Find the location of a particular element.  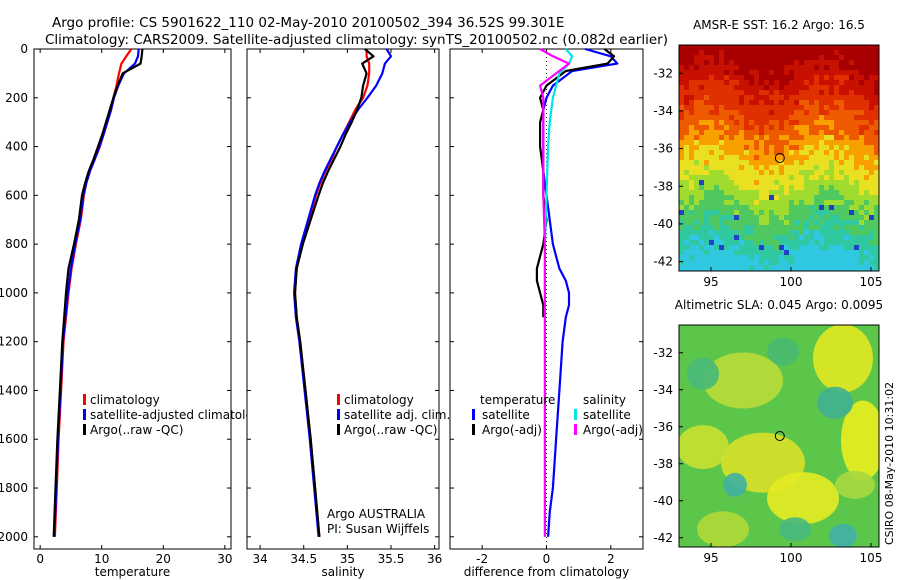

x-tick-label: 105 is located at coordinates (871, 558).